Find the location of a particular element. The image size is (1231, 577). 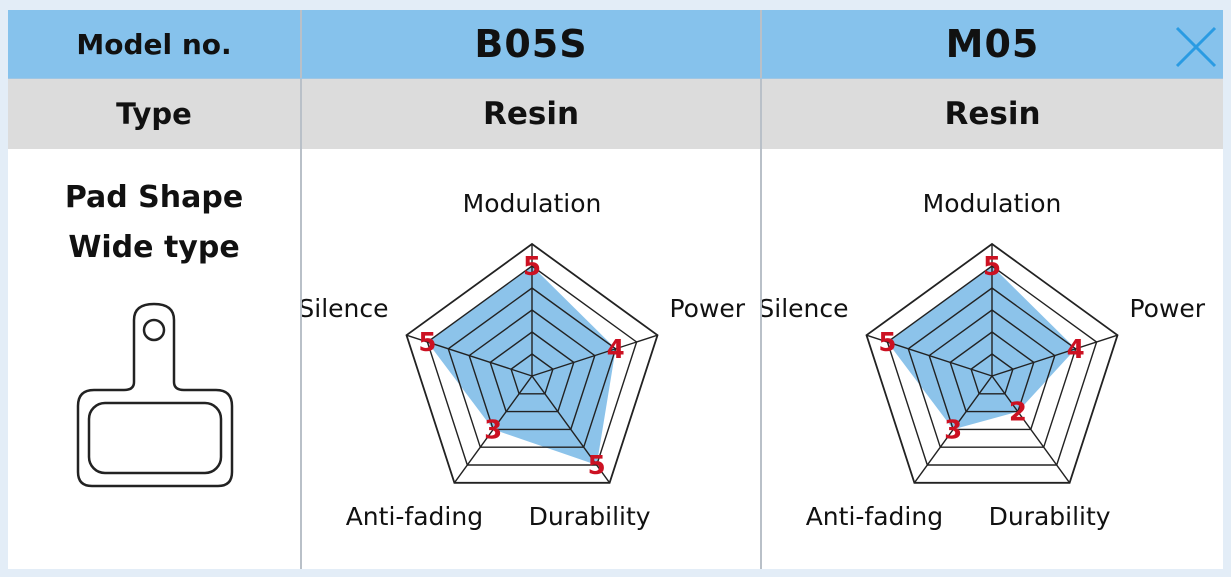

close-icon is located at coordinates (1196, 47).